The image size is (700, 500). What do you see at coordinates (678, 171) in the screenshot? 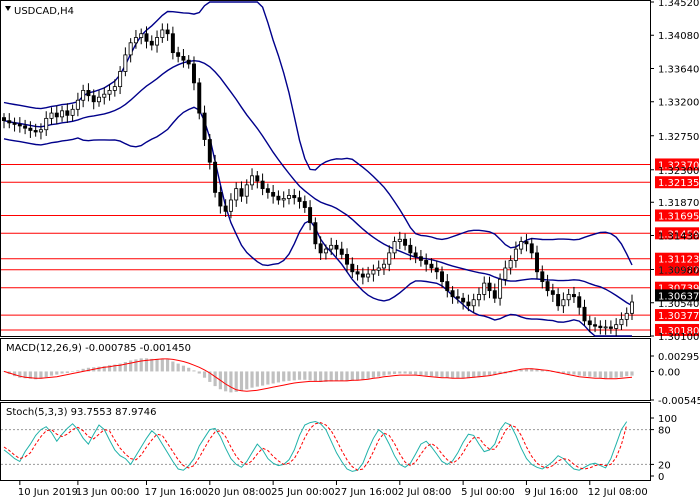
I see `price-tick-label: 1.32300` at bounding box center [678, 171].